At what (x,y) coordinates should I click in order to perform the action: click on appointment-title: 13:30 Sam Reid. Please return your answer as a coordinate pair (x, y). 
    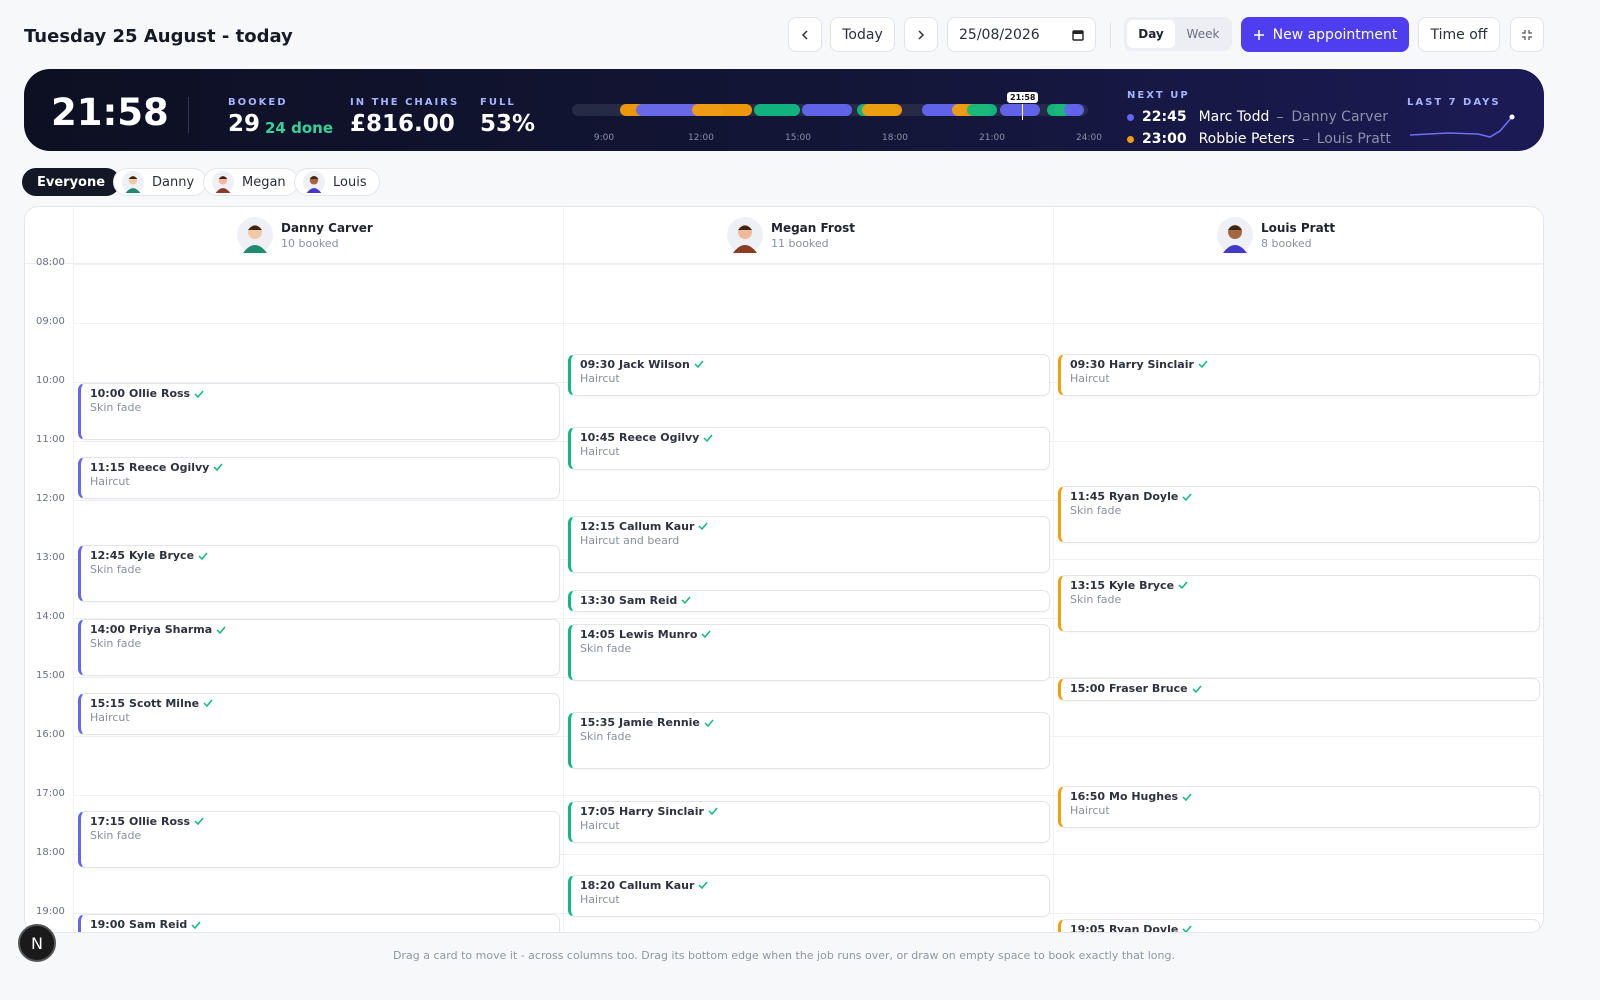
    Looking at the image, I should click on (810, 600).